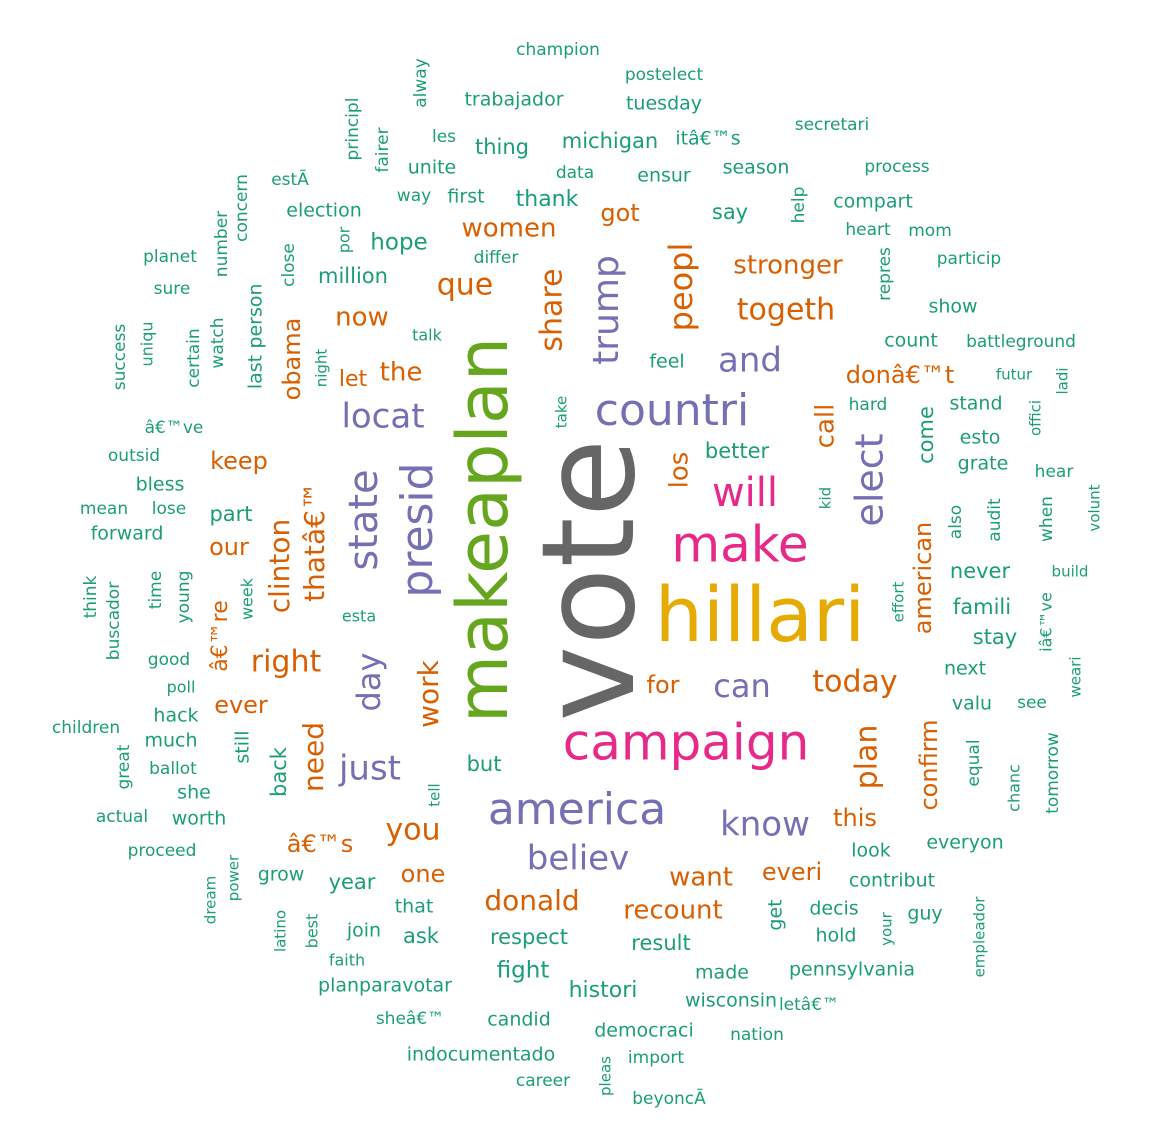  Describe the element at coordinates (750, 361) in the screenshot. I see `cloud-word: and` at that location.